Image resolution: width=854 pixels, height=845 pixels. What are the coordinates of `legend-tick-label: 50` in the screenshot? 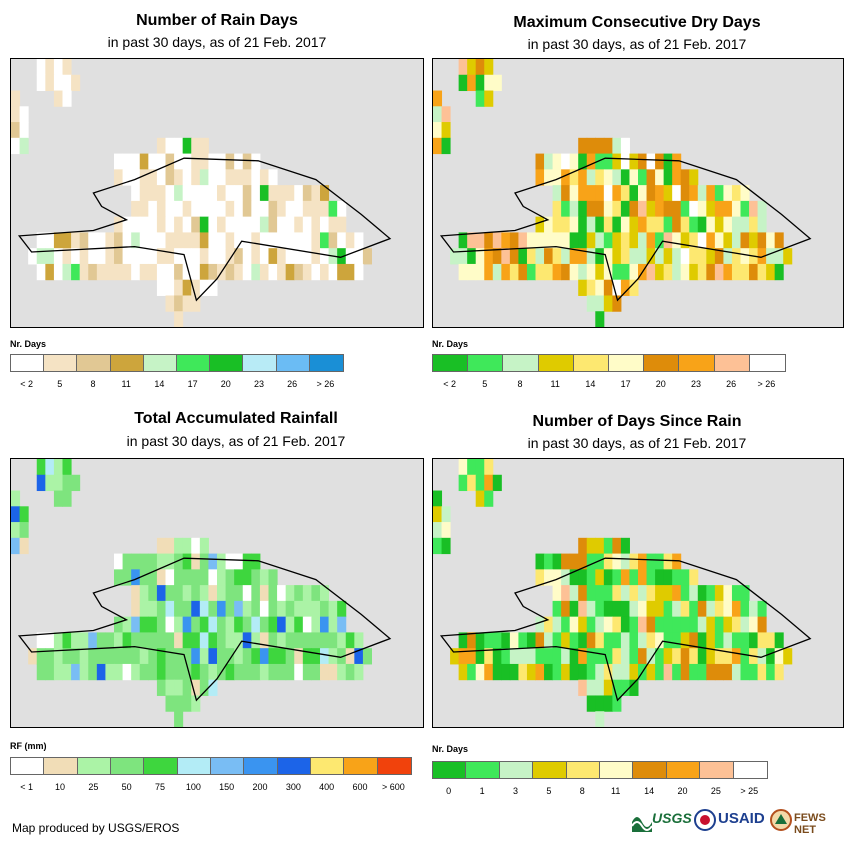 It's located at (126, 787).